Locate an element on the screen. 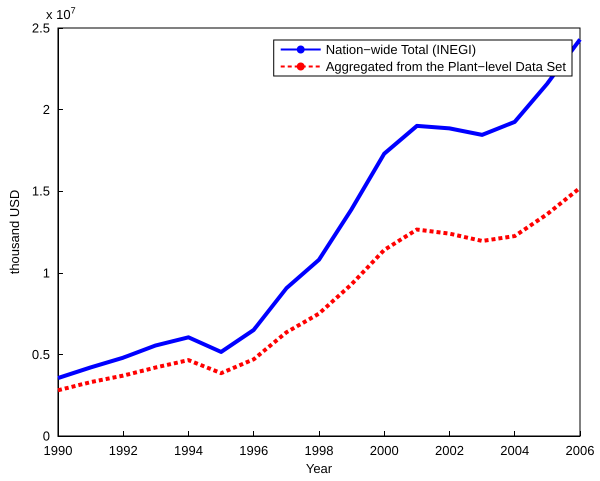 Image resolution: width=600 pixels, height=481 pixels. x-tick-label: 2004 is located at coordinates (515, 450).